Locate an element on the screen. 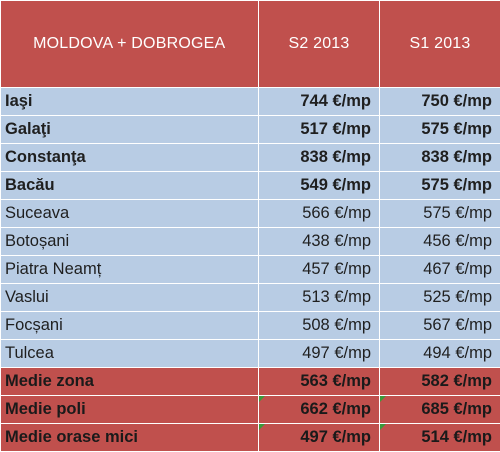 The height and width of the screenshot is (452, 500). summary-s1-cell: 685 €/mp is located at coordinates (440, 410).